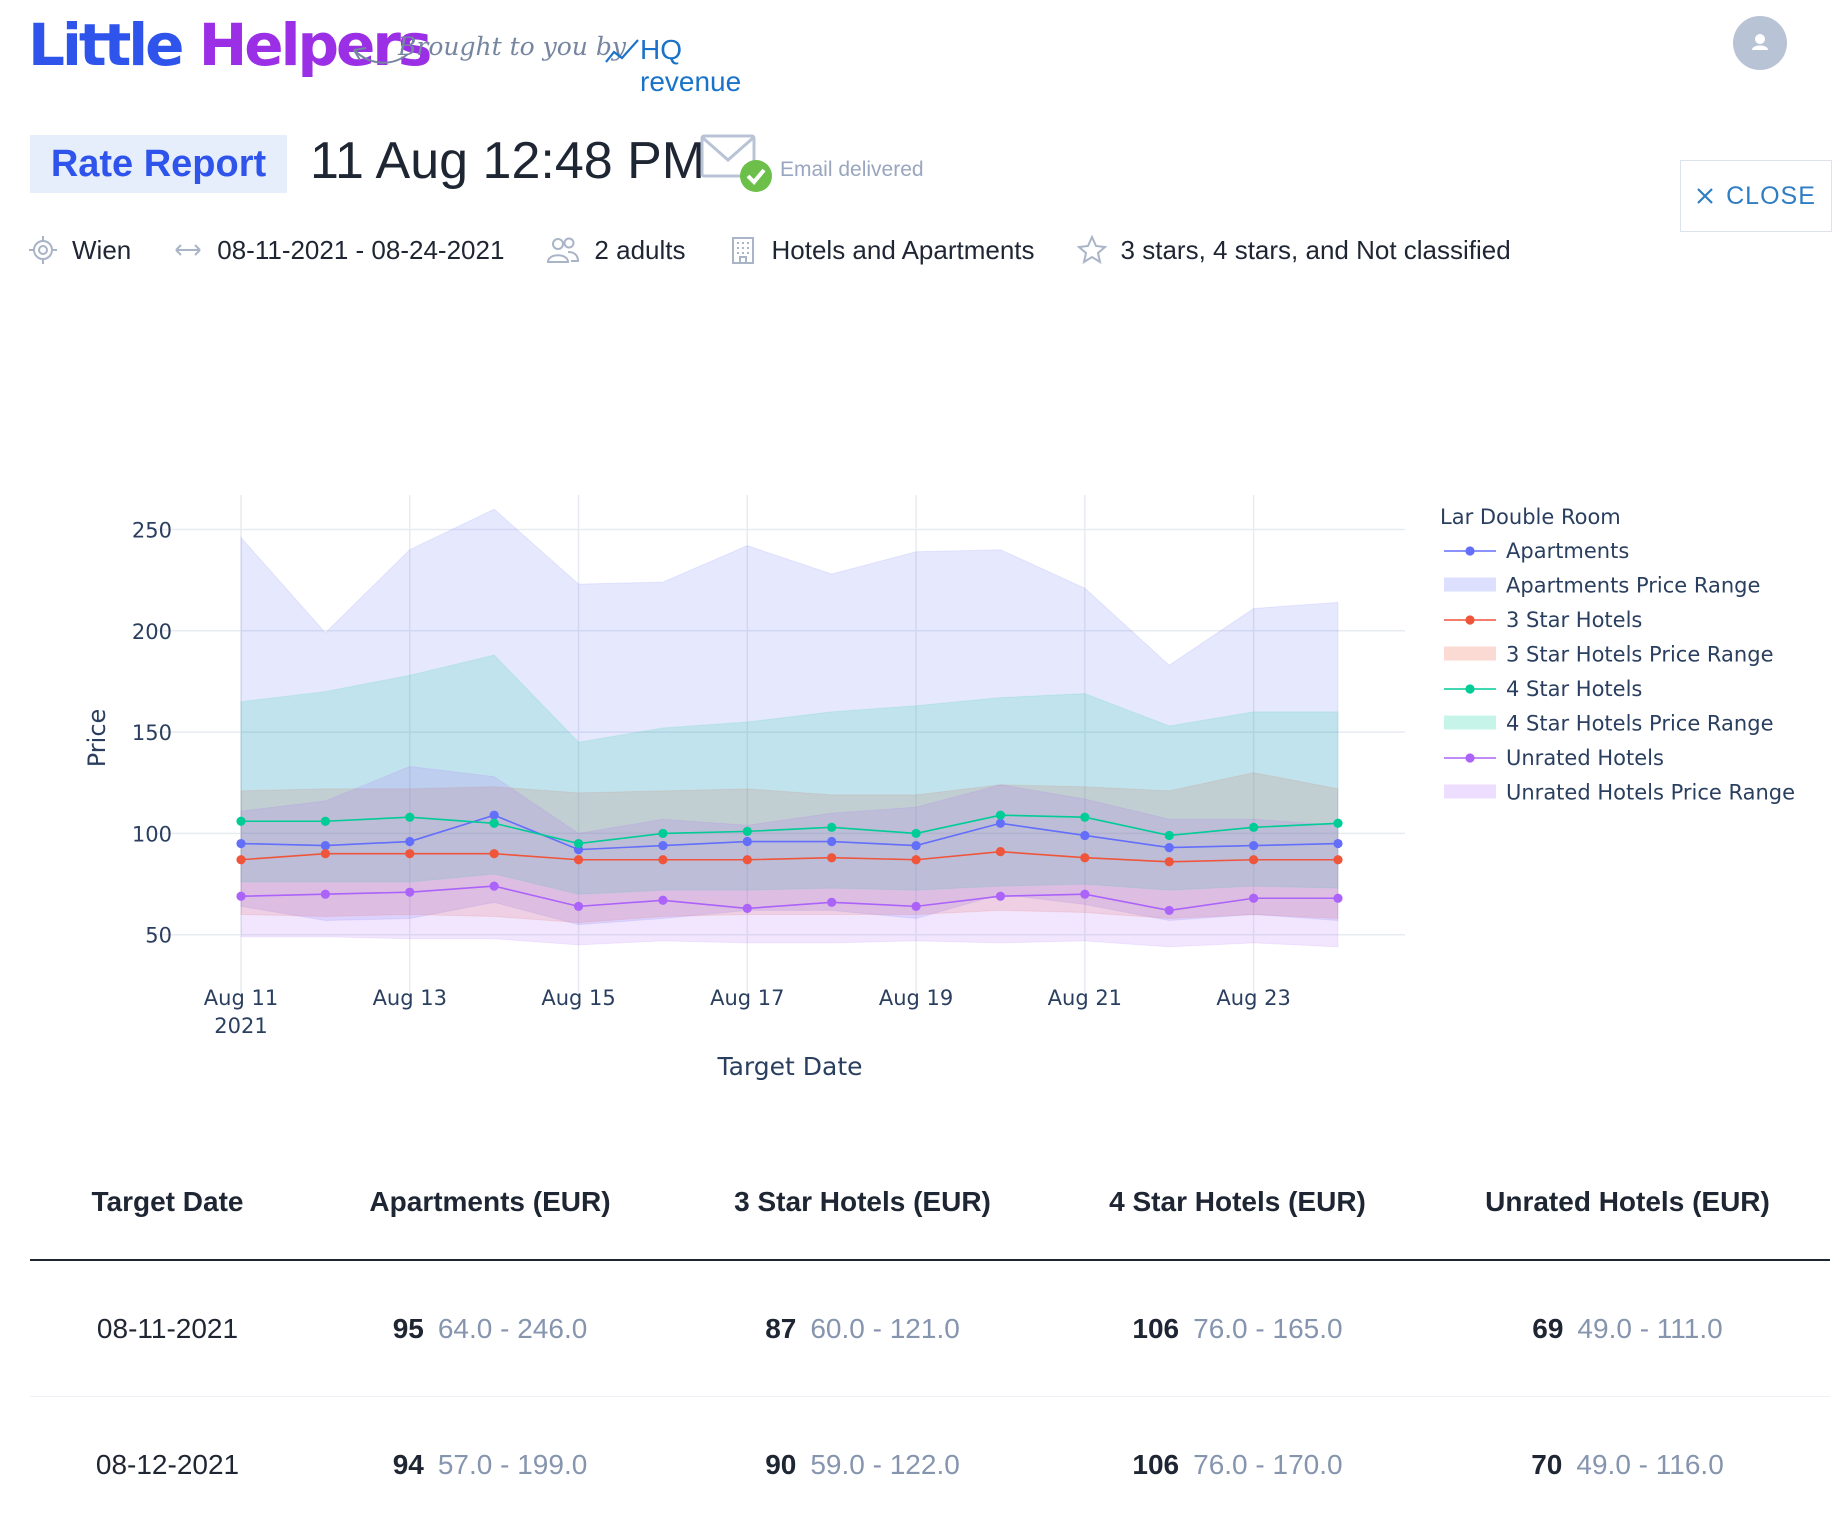 The height and width of the screenshot is (1524, 1842). What do you see at coordinates (747, 998) in the screenshot?
I see `x-tick-label: Aug 17` at bounding box center [747, 998].